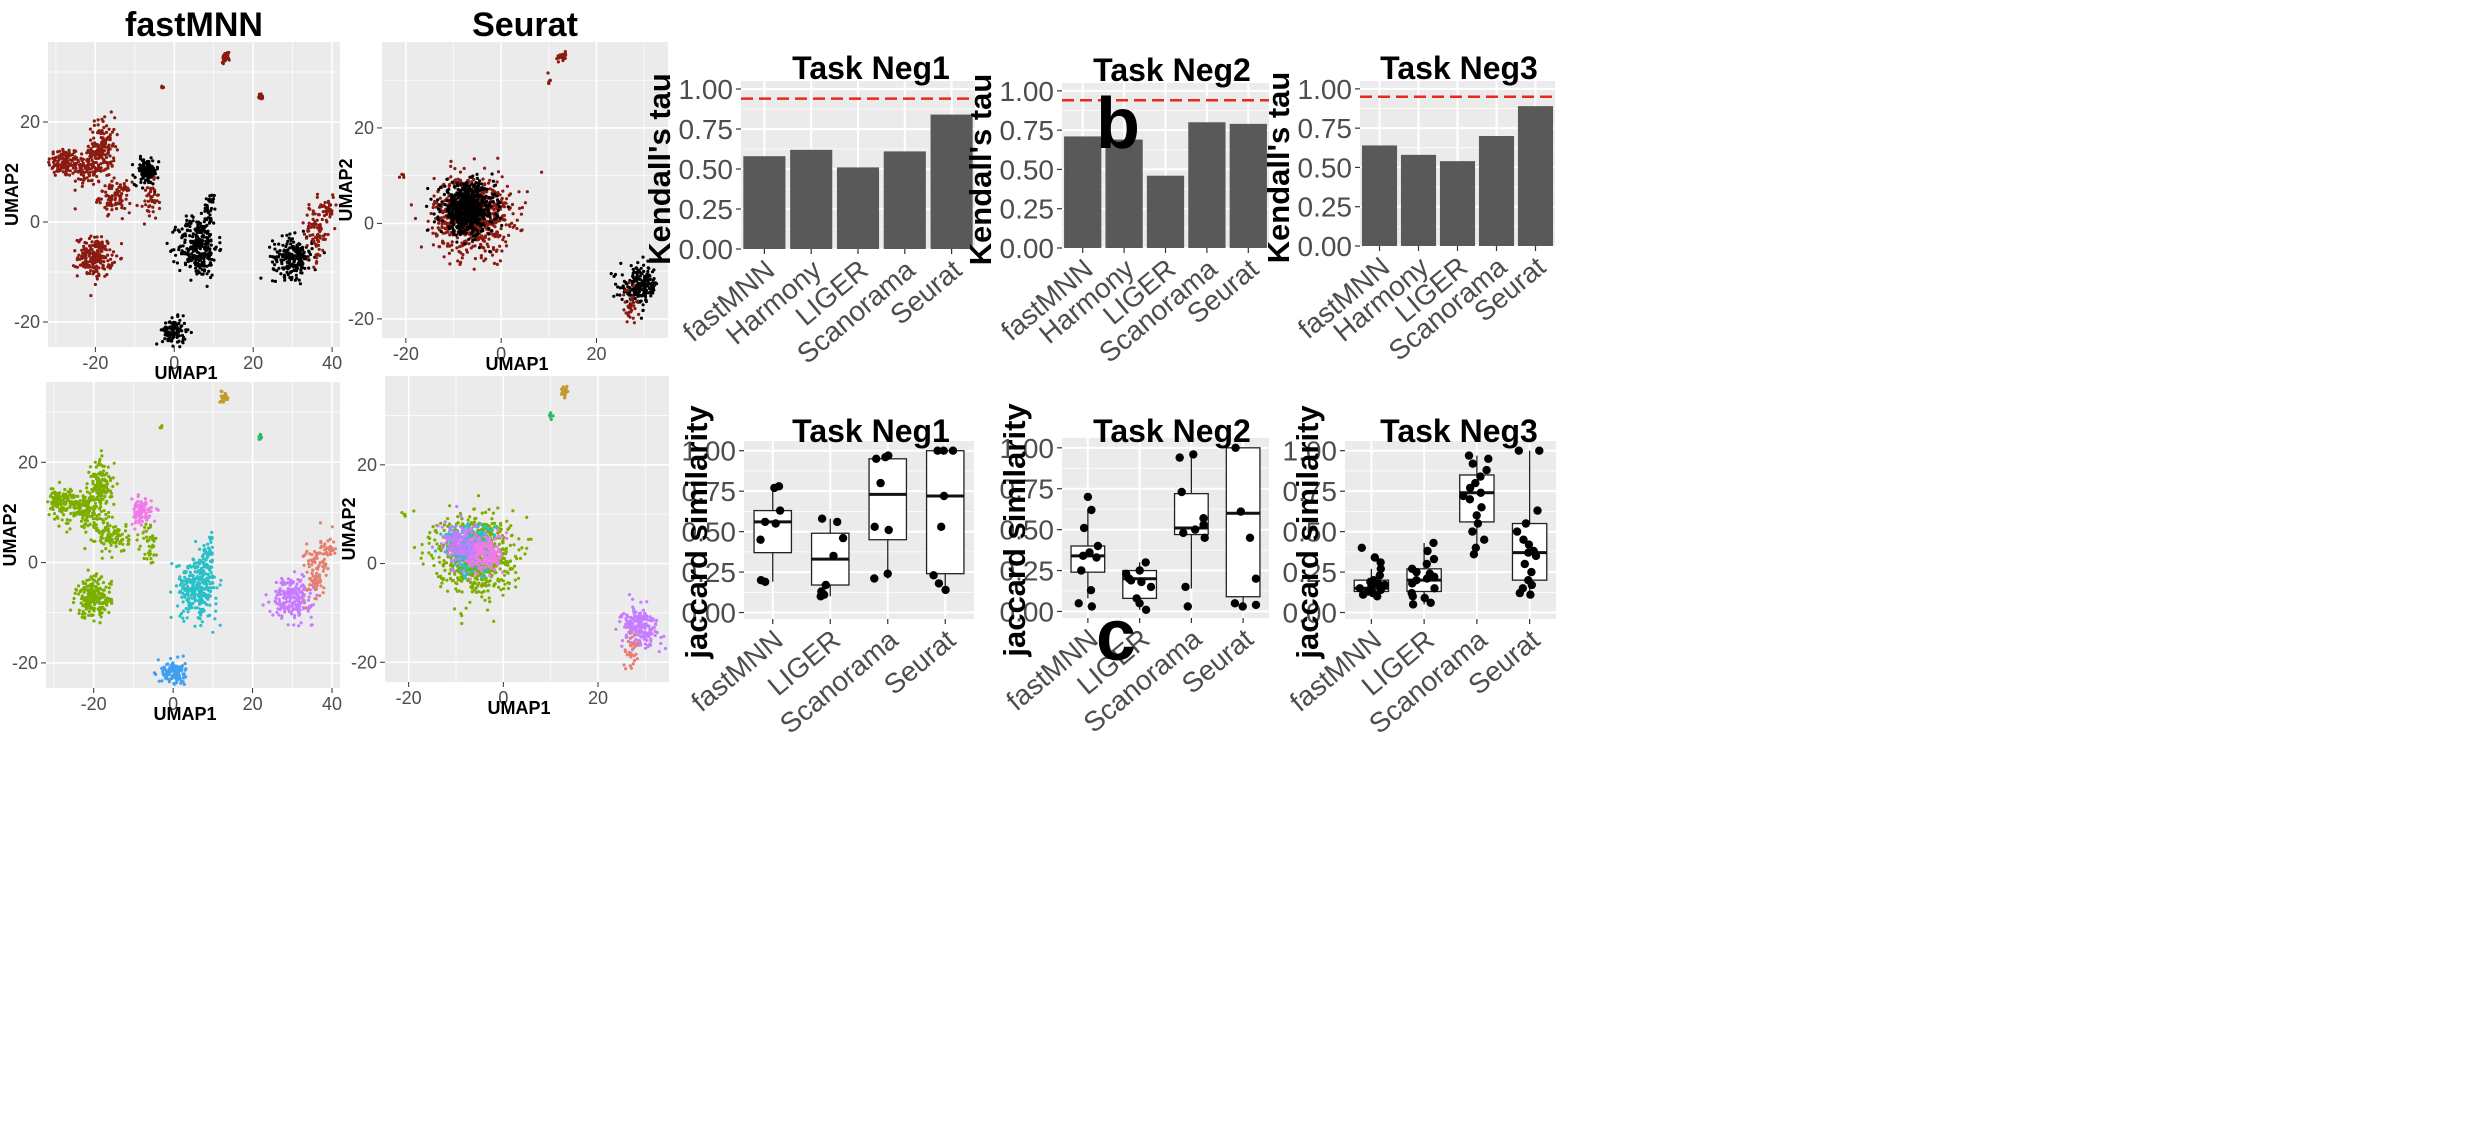 Image resolution: width=2484 pixels, height=1142 pixels. Describe the element at coordinates (364, 128) in the screenshot. I see `y-tick-label: 20` at that location.